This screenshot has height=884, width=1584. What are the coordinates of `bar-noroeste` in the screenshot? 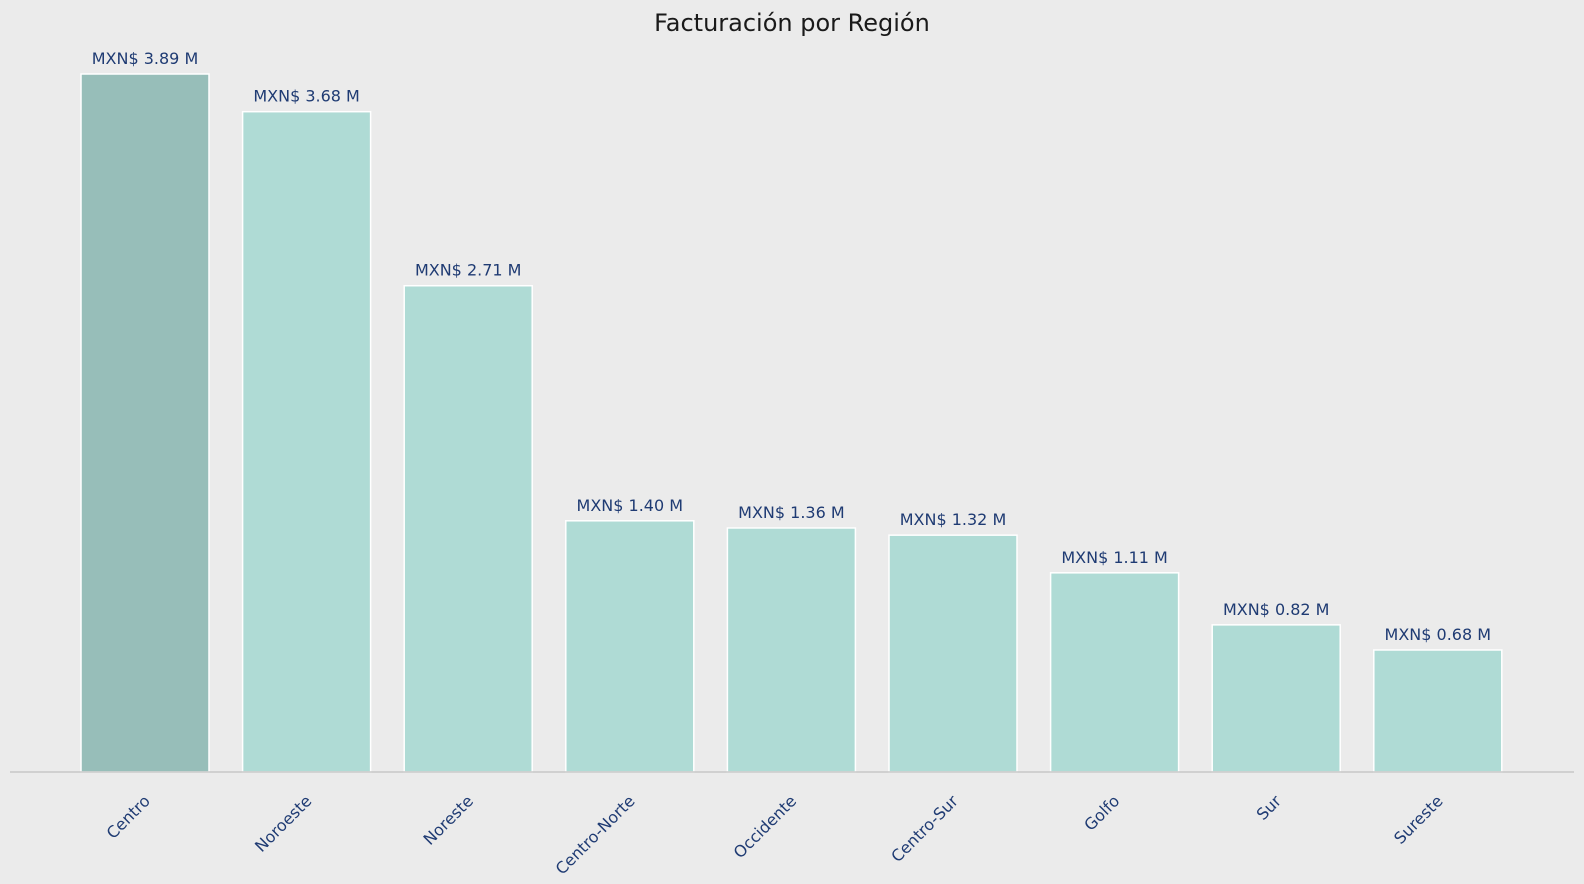 It's located at (306, 441).